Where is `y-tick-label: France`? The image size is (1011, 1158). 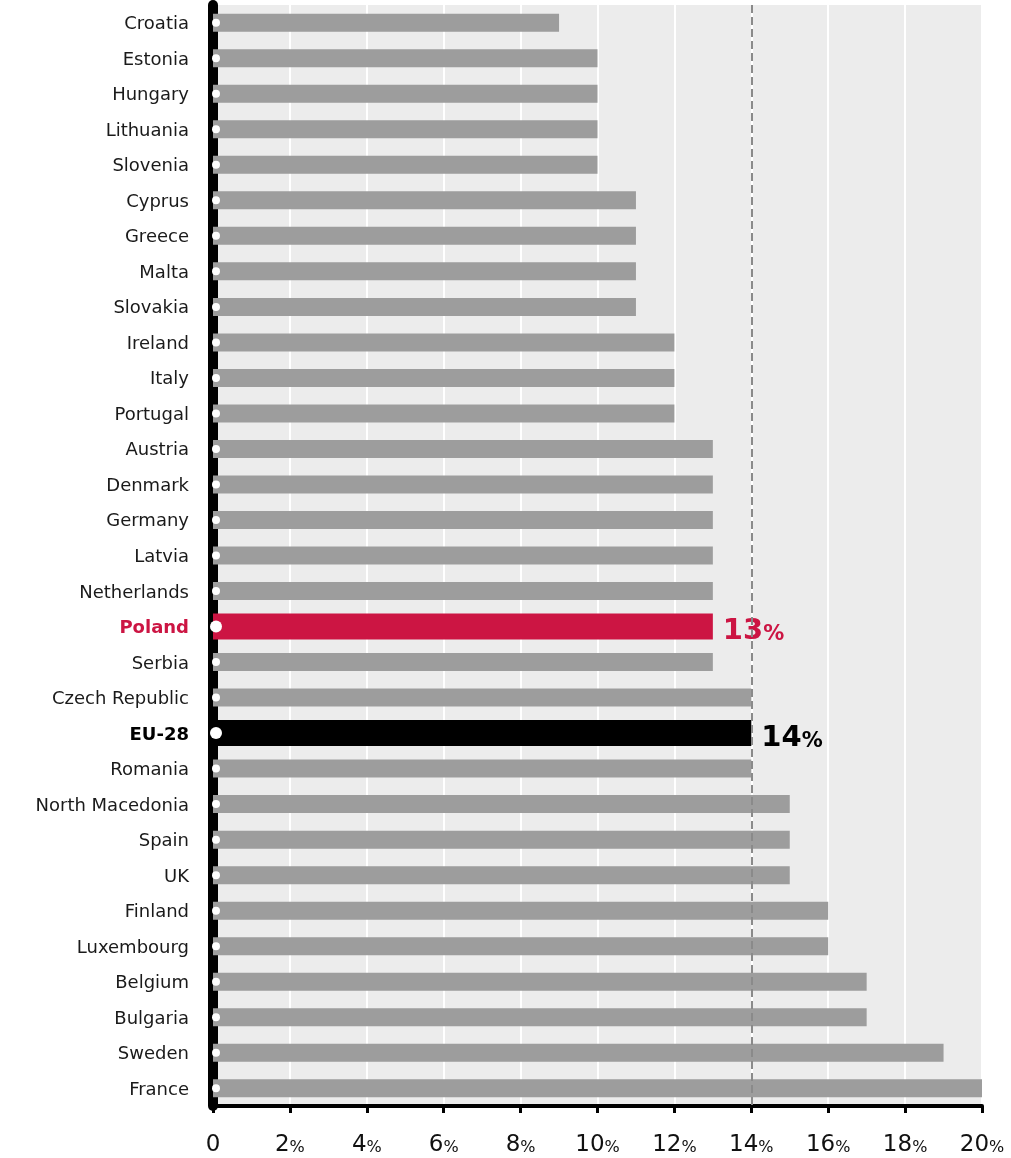
y-tick-label: France is located at coordinates (159, 1088).